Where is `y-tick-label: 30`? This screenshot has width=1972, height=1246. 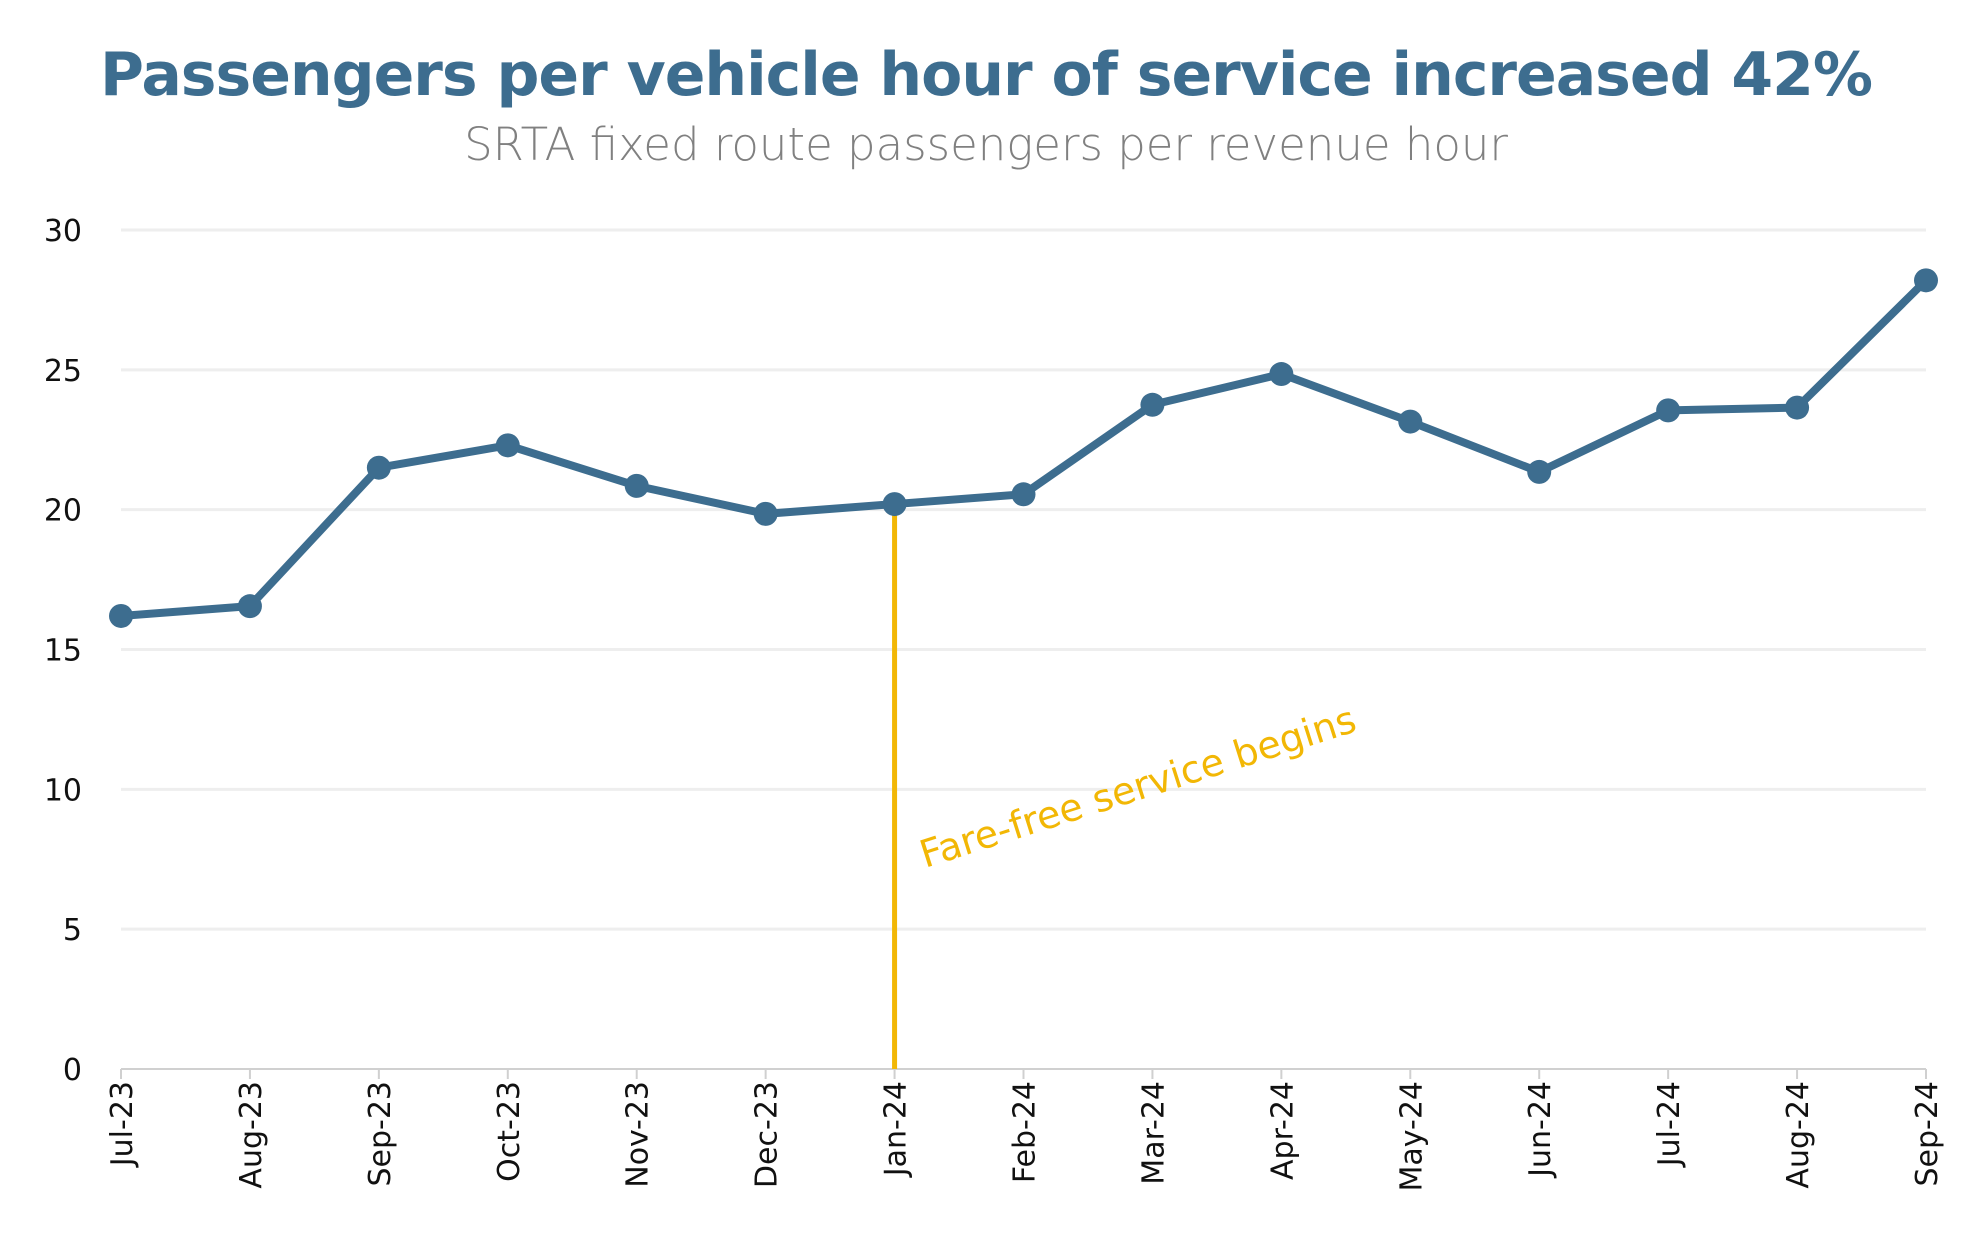 y-tick-label: 30 is located at coordinates (63, 231).